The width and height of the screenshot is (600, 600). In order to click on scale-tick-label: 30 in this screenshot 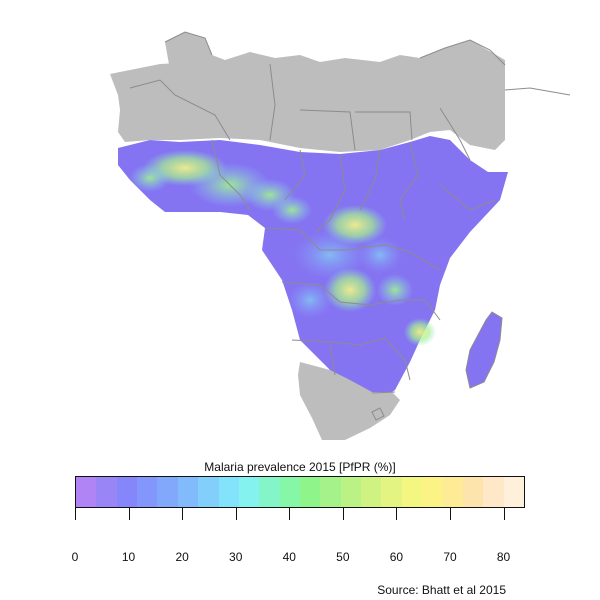, I will do `click(236, 557)`.